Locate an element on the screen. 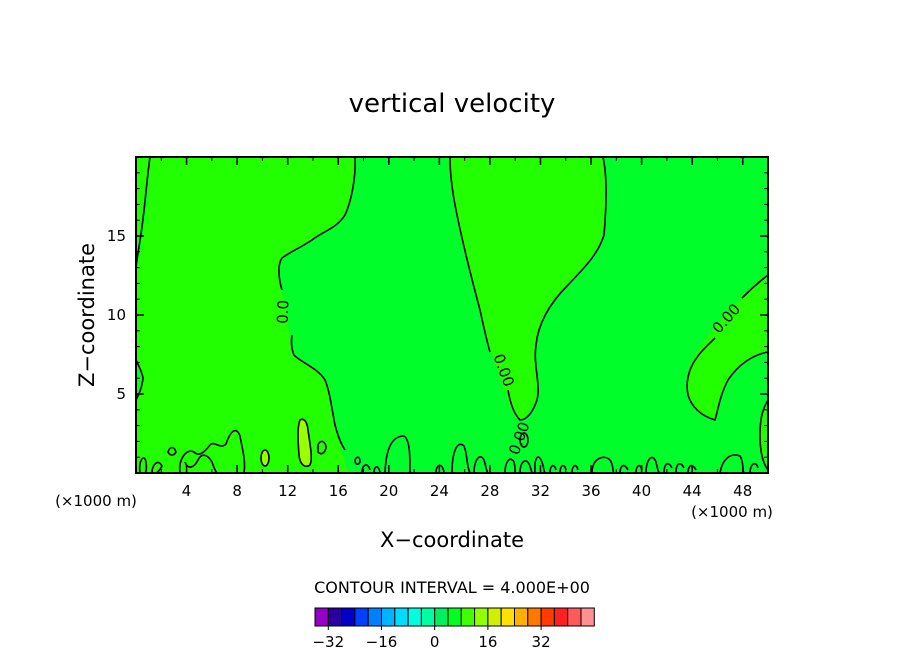 The image size is (904, 654). x-tick-label: 4 is located at coordinates (187, 491).